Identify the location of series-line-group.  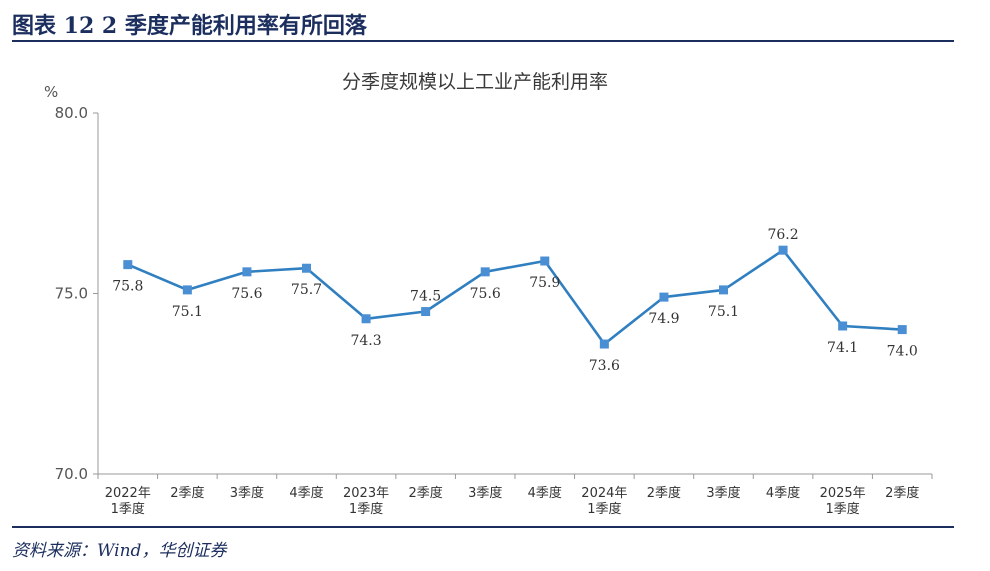
(515, 297).